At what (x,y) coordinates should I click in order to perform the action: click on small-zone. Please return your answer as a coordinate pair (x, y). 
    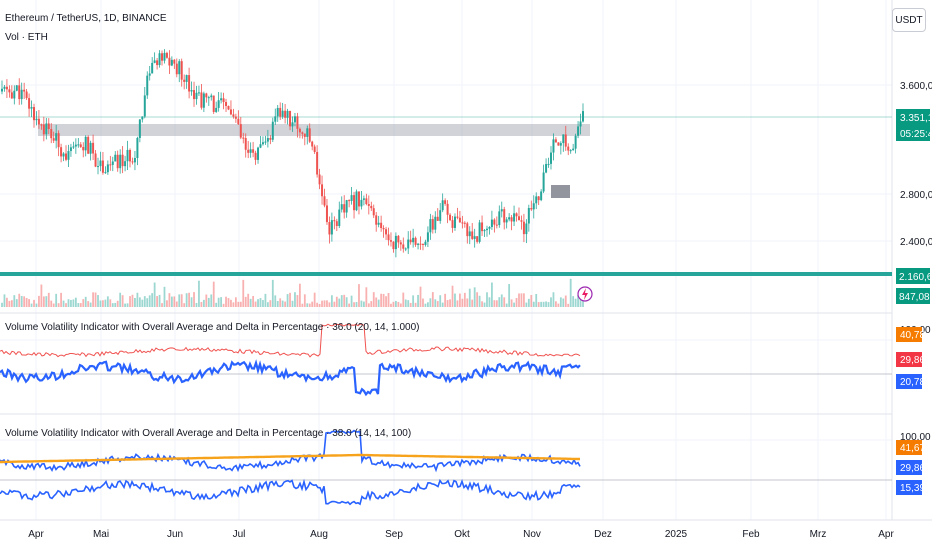
    Looking at the image, I should click on (560, 191).